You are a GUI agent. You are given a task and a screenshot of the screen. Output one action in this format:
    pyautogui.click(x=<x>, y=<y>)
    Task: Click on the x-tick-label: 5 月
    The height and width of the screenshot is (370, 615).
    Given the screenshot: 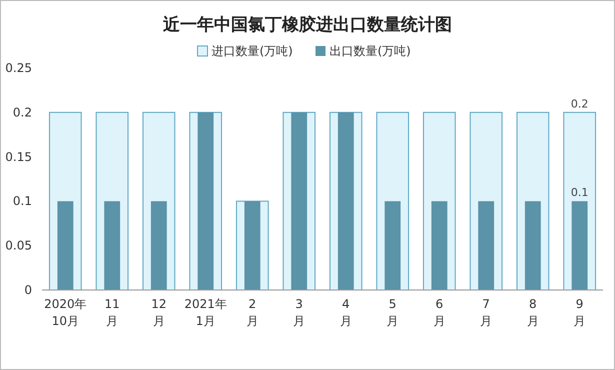 What is the action you would take?
    pyautogui.click(x=392, y=312)
    